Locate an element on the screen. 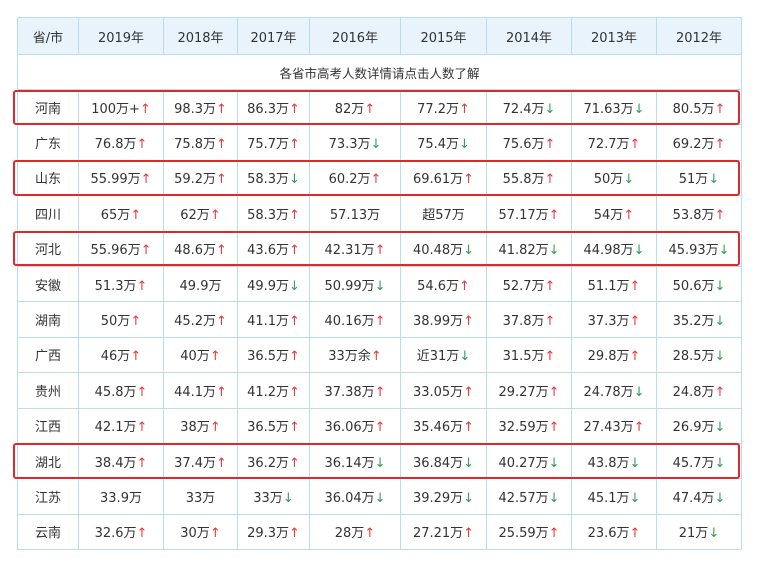 This screenshot has width=761, height=562. province-cell: 湖南 is located at coordinates (48, 319).